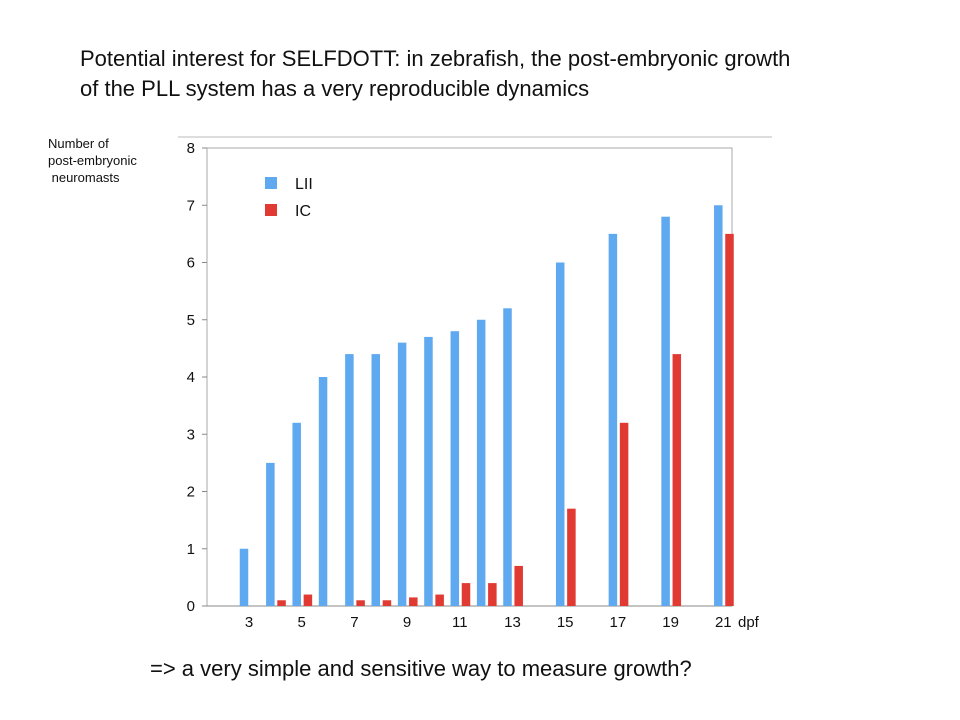 The image size is (960, 720). Describe the element at coordinates (92, 160) in the screenshot. I see `y-axis-label: Number of post-embryonic neuromasts` at that location.